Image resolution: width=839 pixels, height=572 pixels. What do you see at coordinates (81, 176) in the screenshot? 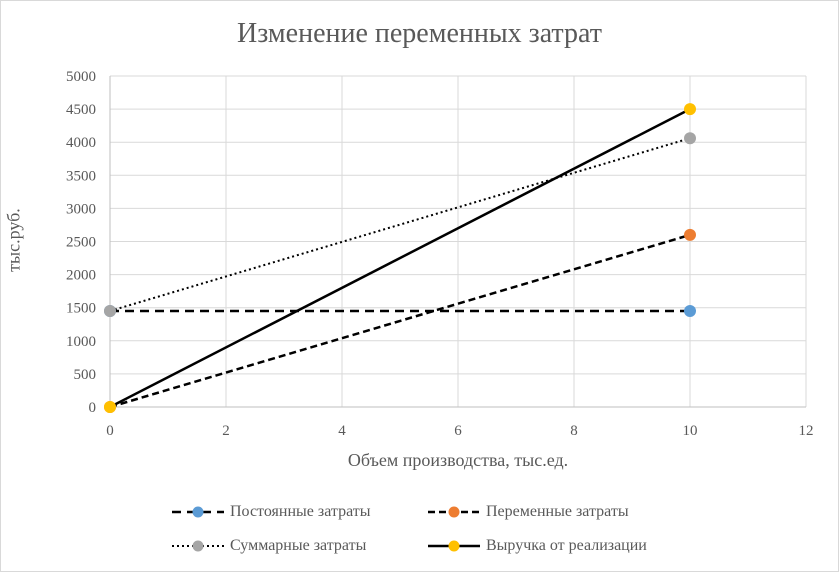
I see `y-tick-label: 3500` at bounding box center [81, 176].